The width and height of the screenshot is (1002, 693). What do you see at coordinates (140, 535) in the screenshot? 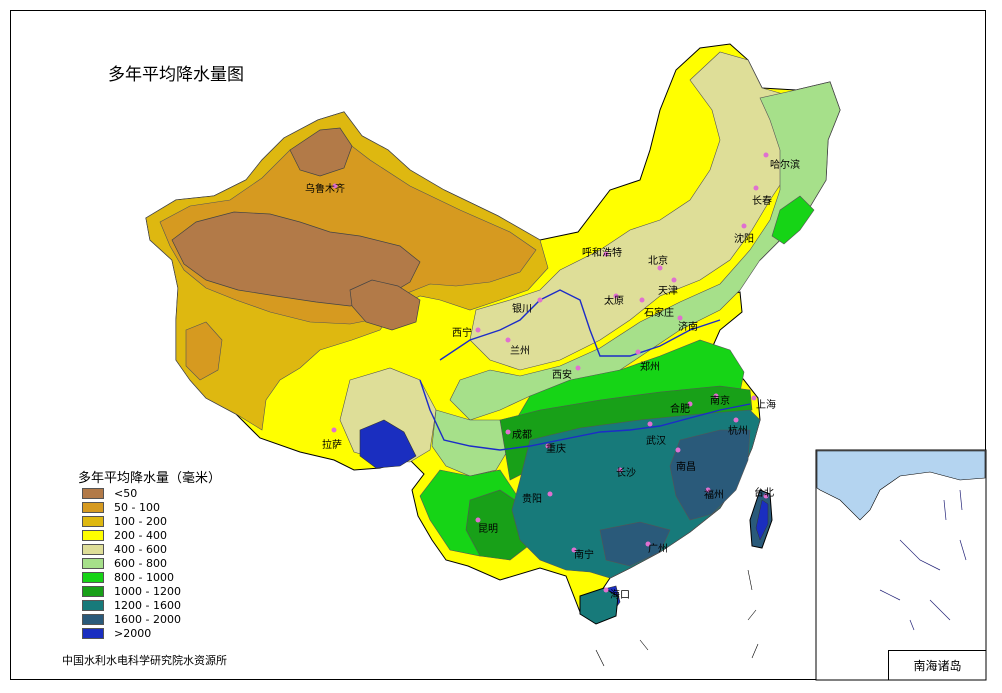
I see `legend-label: 200 - 400` at bounding box center [140, 535].